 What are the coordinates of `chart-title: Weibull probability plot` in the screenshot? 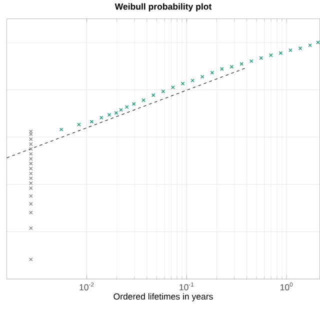 It's located at (163, 7).